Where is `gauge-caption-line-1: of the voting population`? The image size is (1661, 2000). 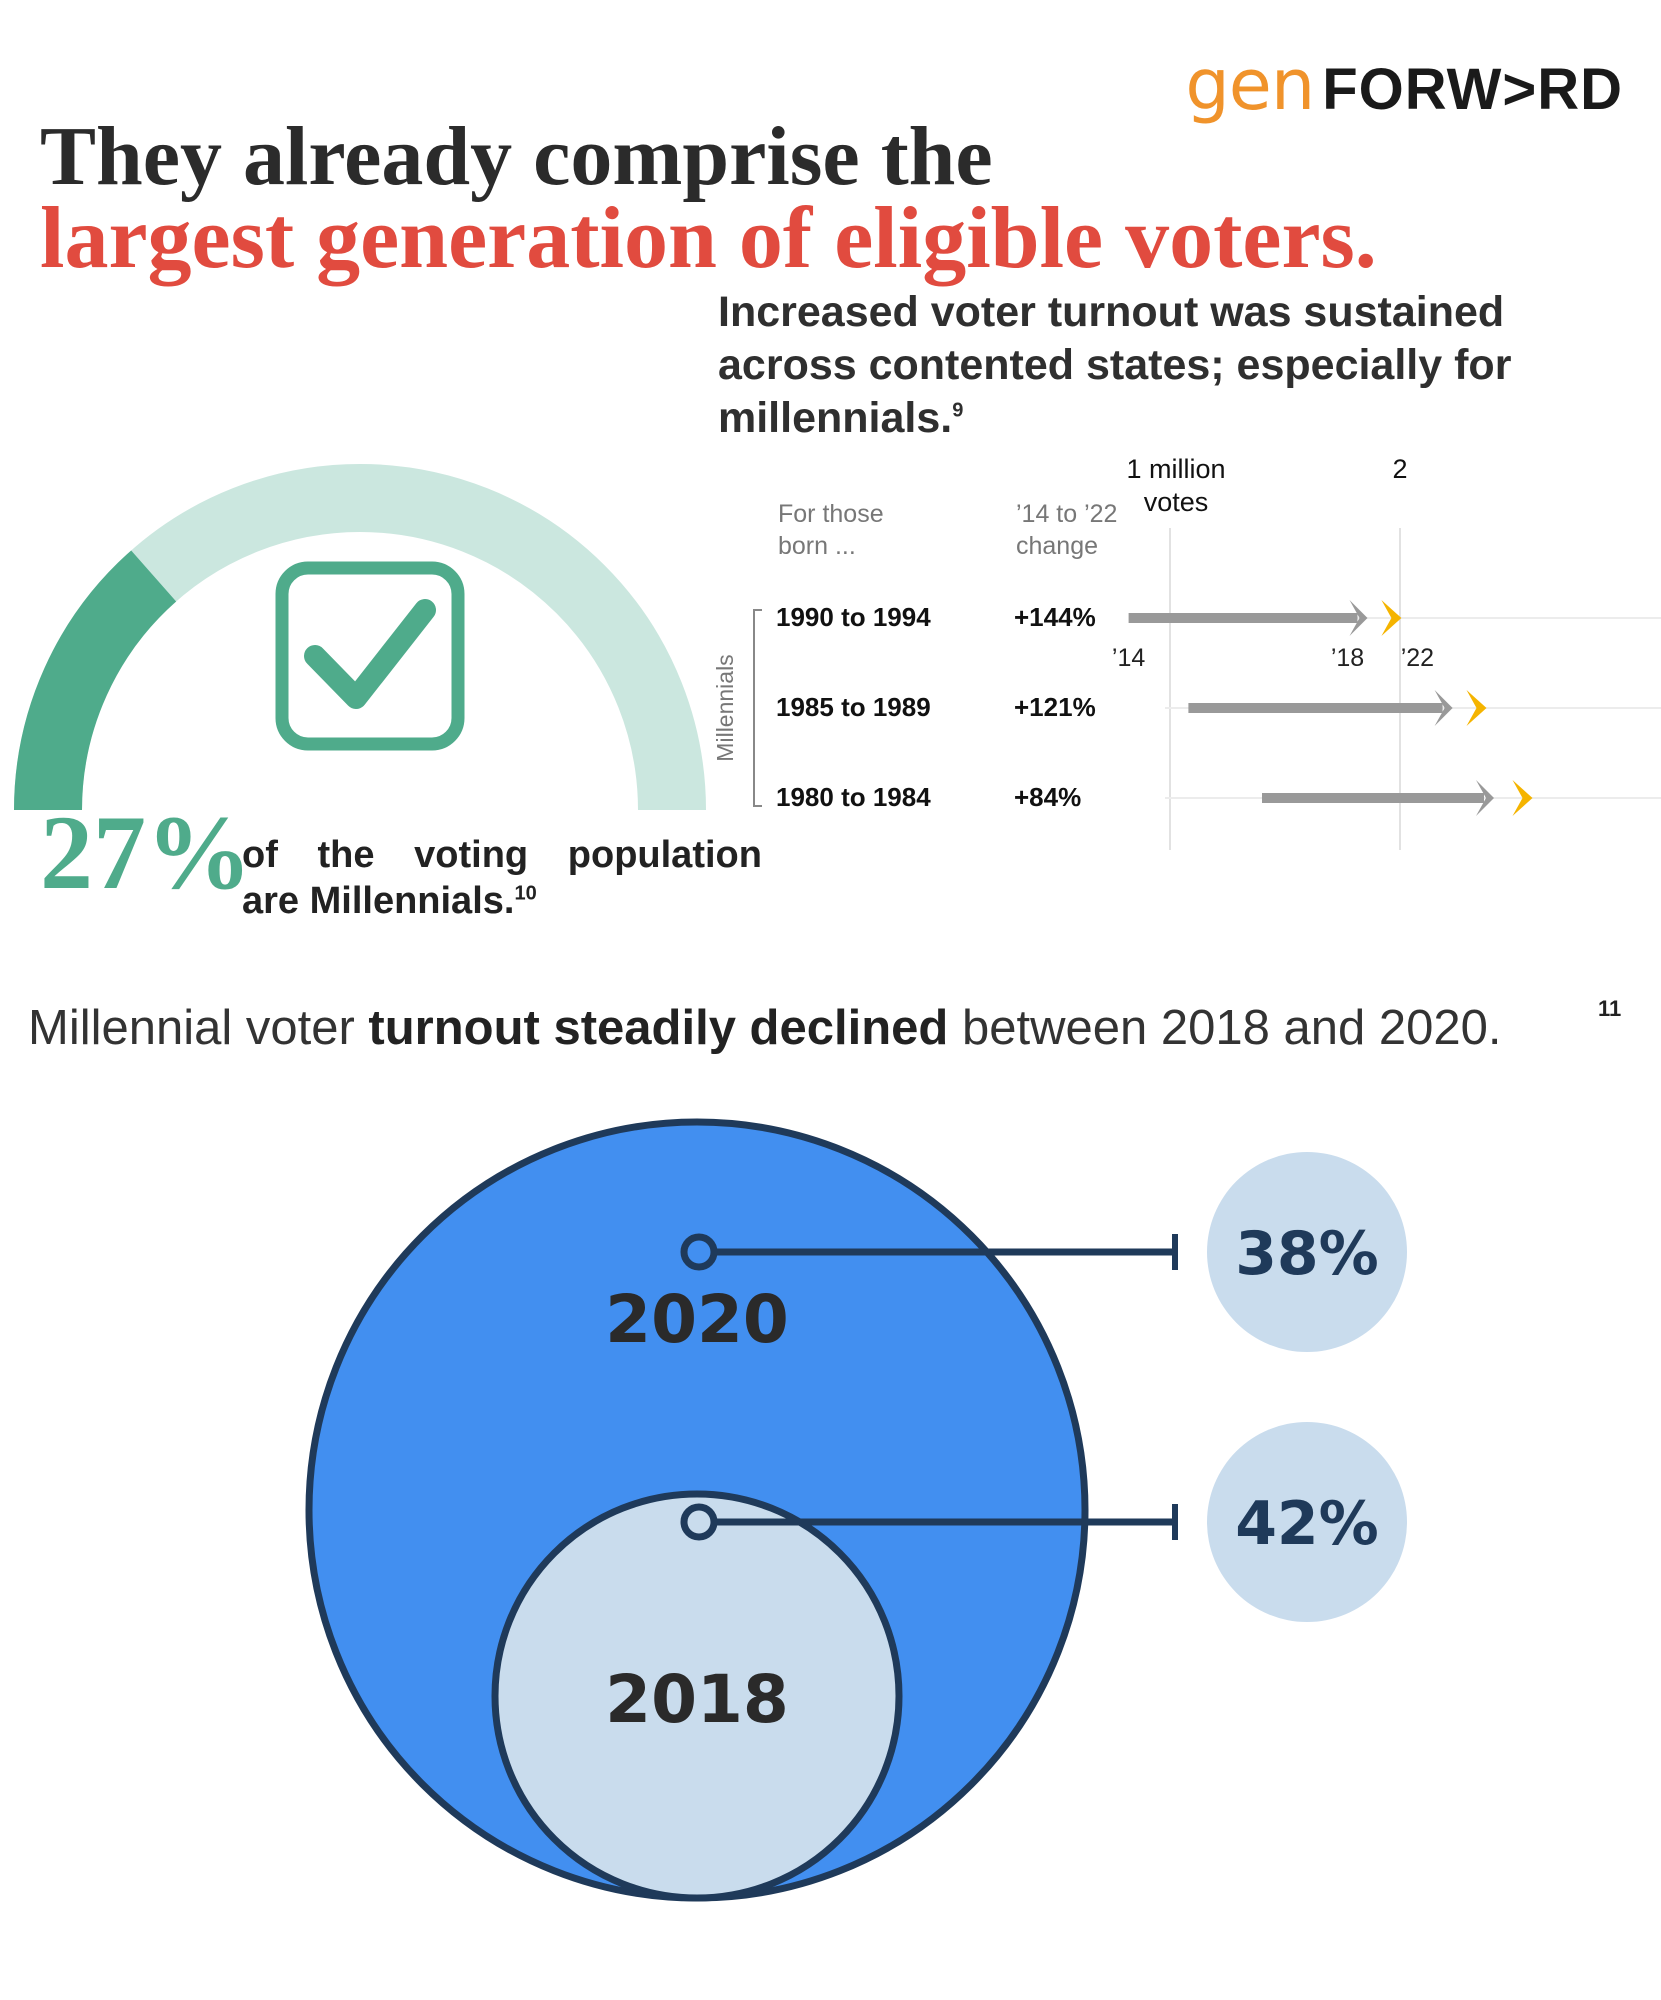 gauge-caption-line-1: of the voting population is located at coordinates (502, 855).